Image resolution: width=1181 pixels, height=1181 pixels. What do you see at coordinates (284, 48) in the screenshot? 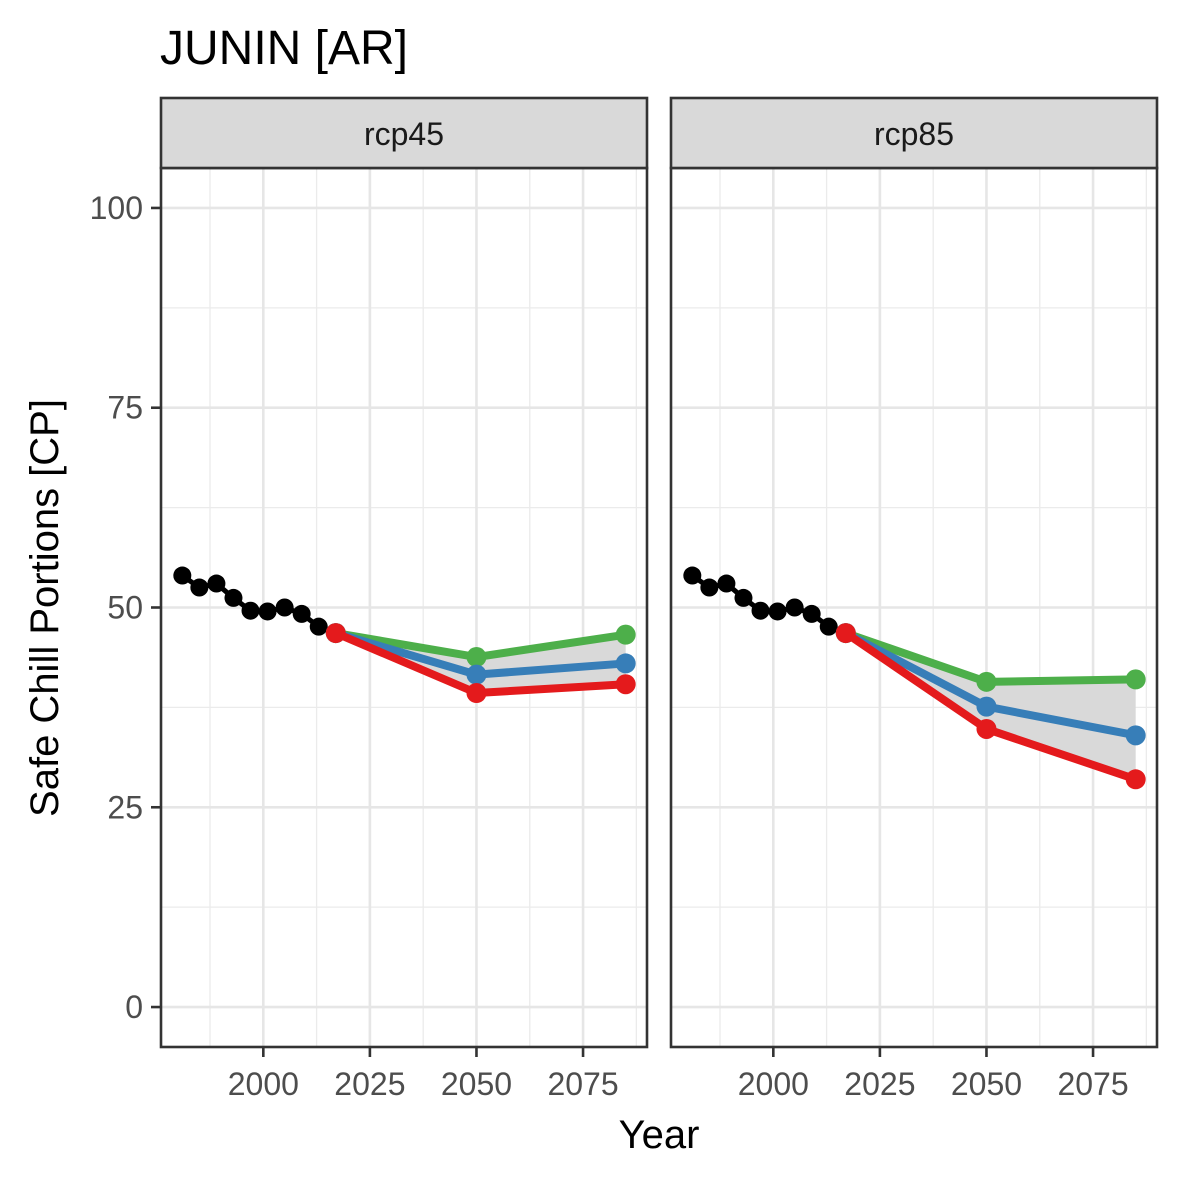
I see `chart-title: JUNIN [AR]` at bounding box center [284, 48].